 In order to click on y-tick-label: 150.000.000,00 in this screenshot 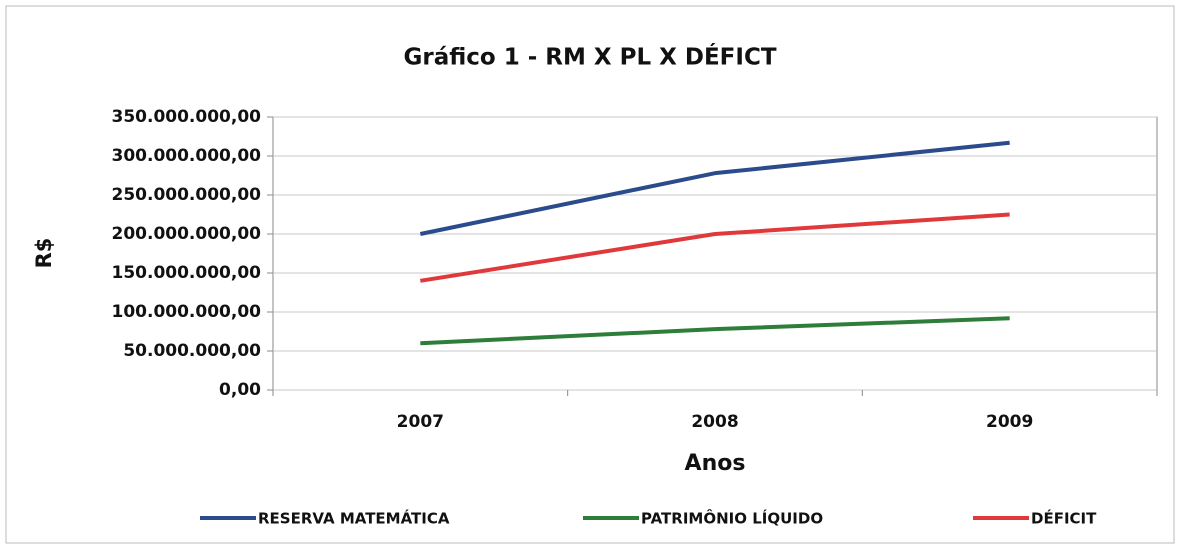, I will do `click(187, 273)`.